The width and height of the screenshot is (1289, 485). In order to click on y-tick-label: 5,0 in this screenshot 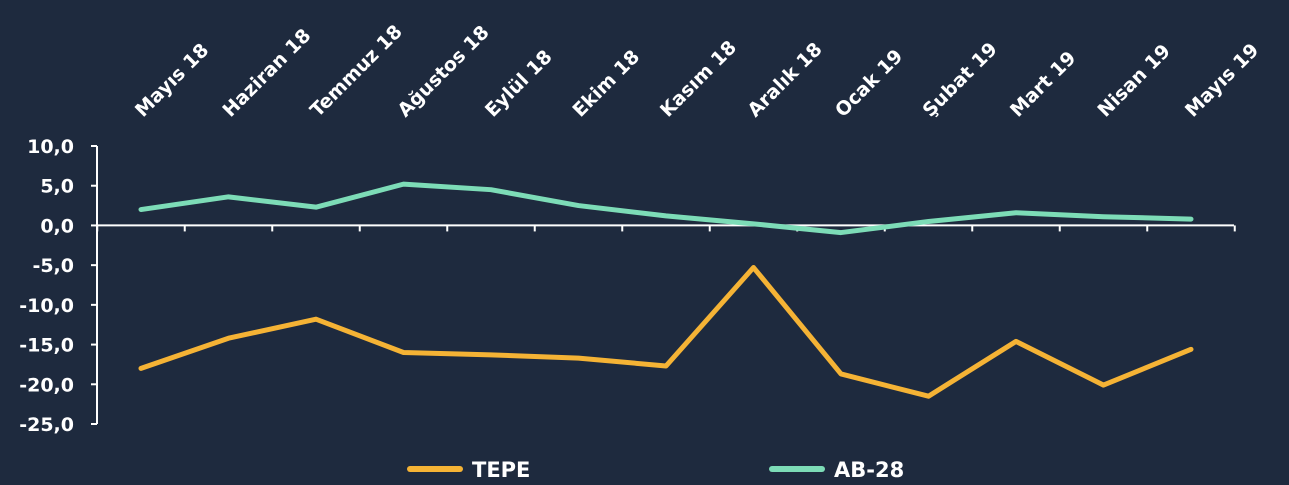, I will do `click(57, 187)`.